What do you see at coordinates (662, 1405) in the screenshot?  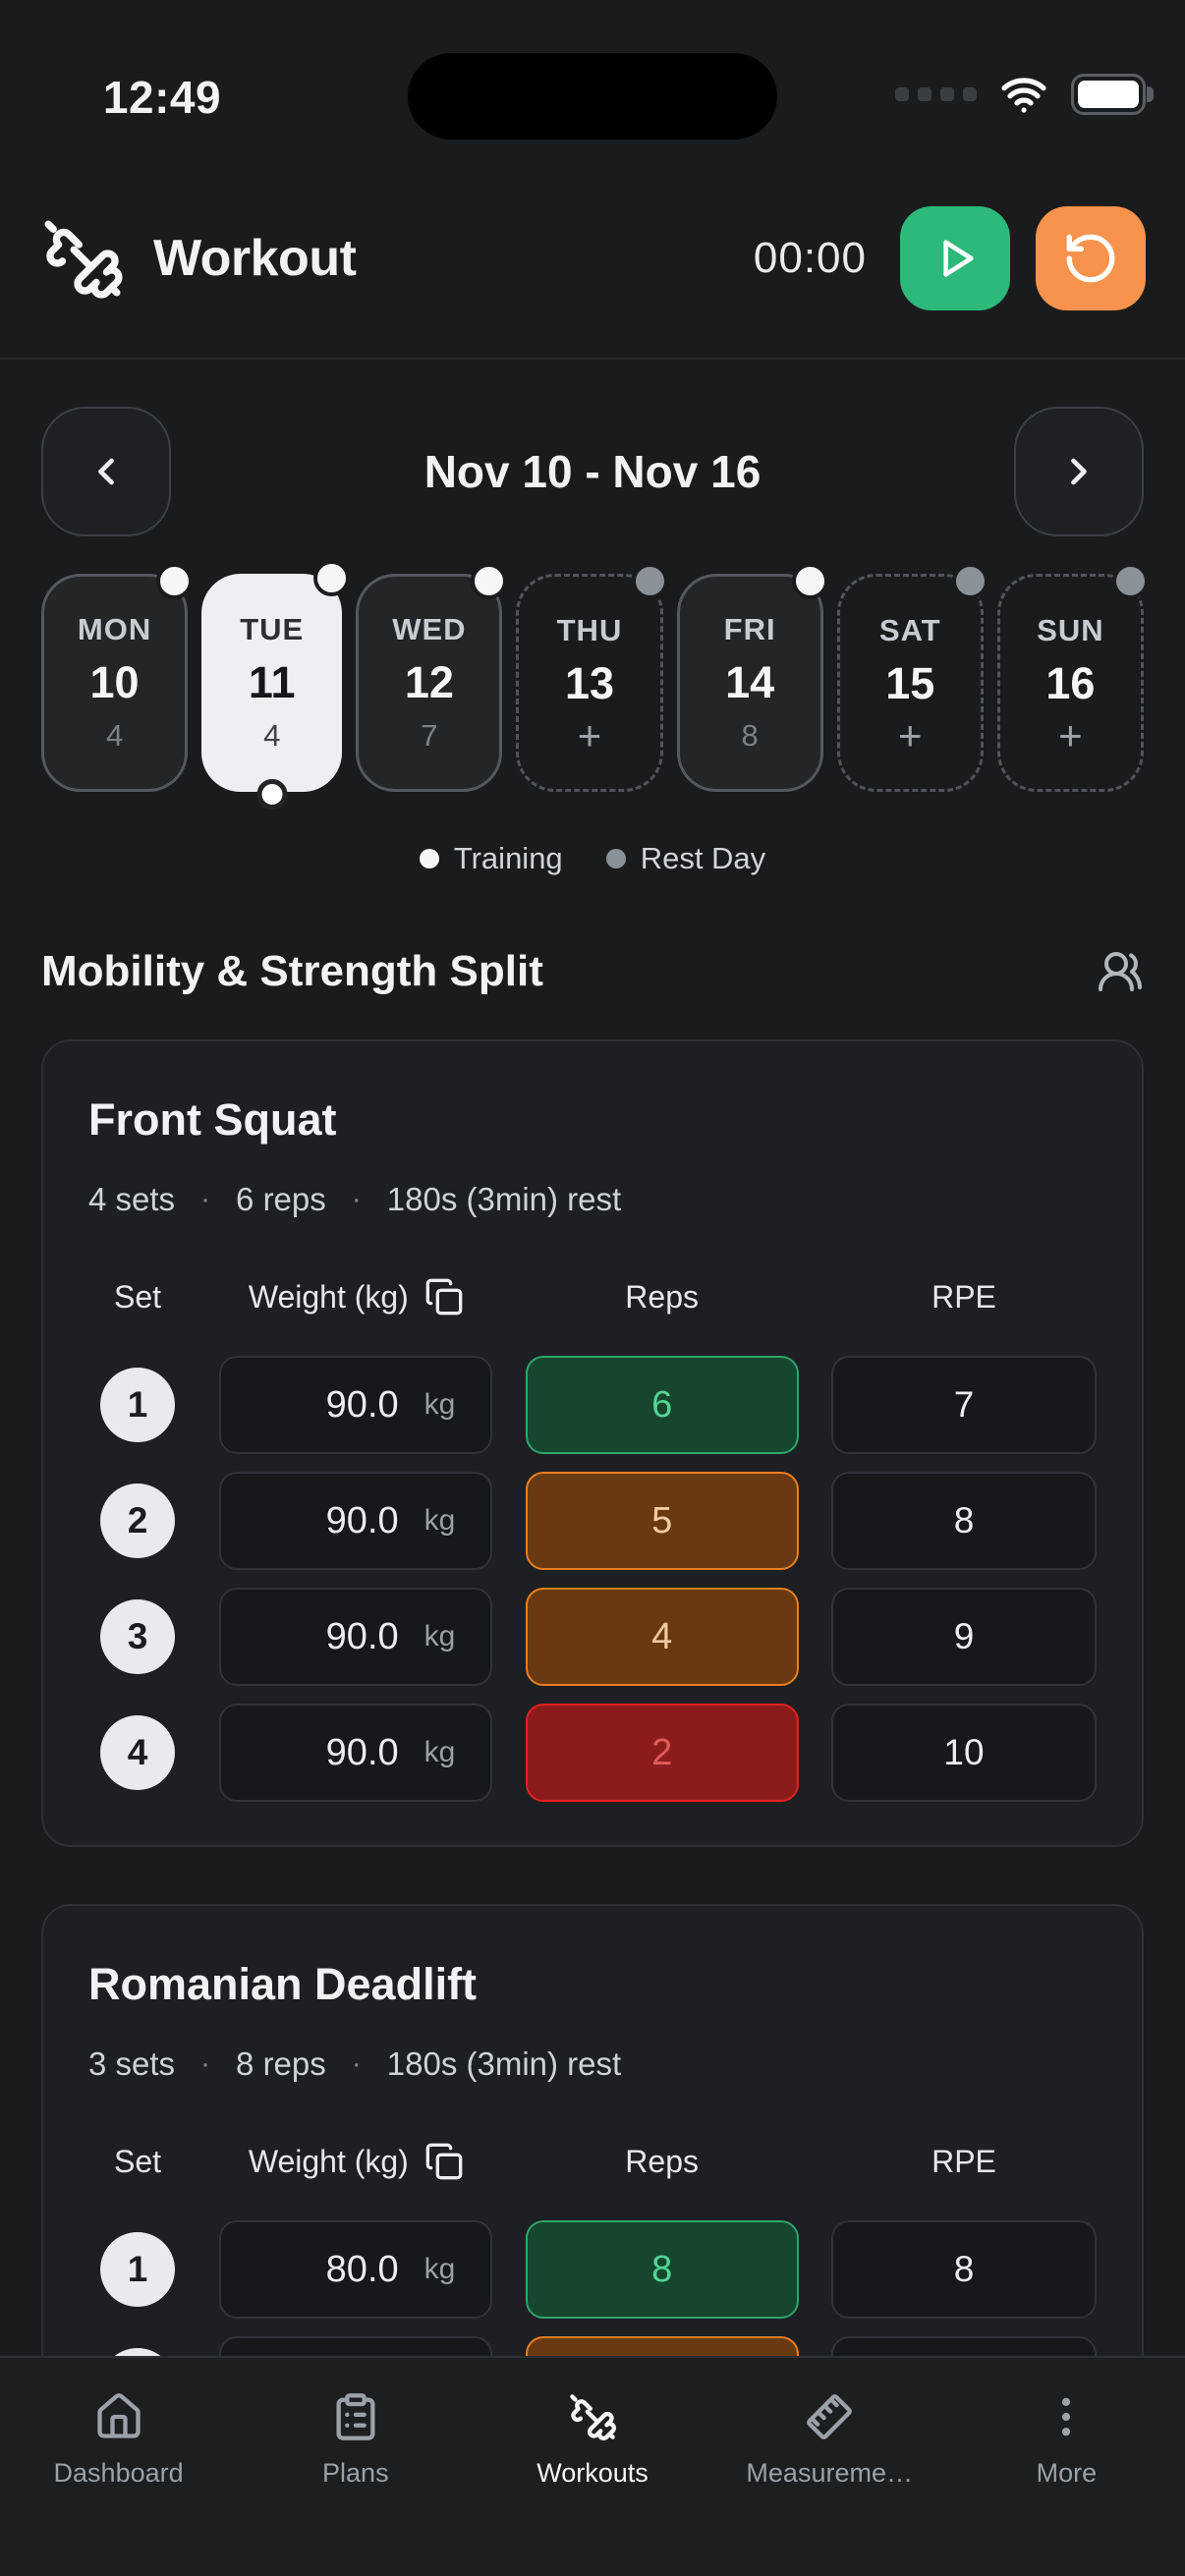 I see `reps-input: 6` at bounding box center [662, 1405].